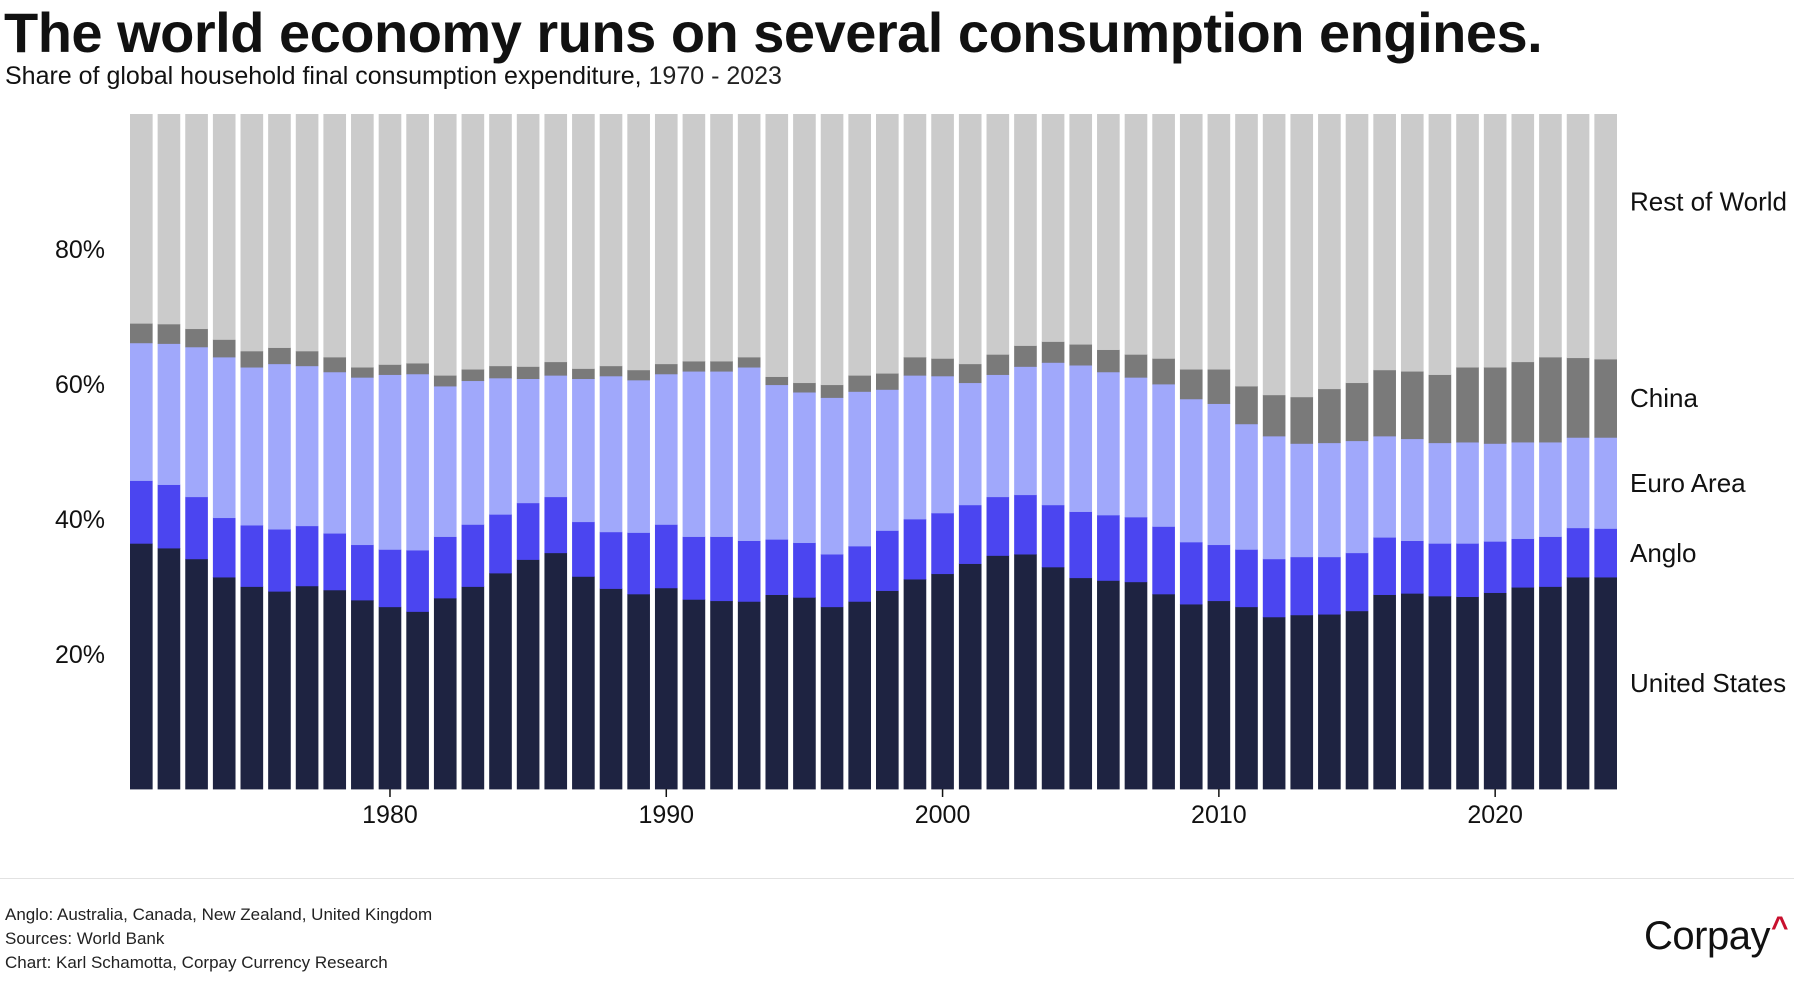  What do you see at coordinates (473, 242) in the screenshot?
I see `bar-rest-of-world-1983` at bounding box center [473, 242].